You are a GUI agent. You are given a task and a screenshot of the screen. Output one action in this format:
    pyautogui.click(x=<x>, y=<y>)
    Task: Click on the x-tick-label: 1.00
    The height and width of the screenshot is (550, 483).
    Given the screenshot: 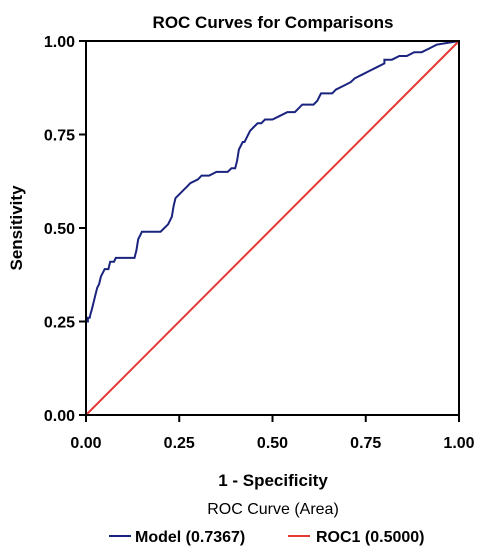 What is the action you would take?
    pyautogui.click(x=458, y=443)
    